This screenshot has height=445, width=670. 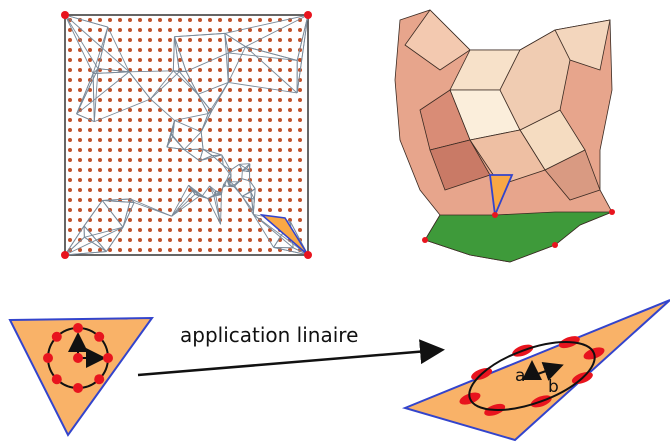 I want to click on map-arrow, so click(x=291, y=358).